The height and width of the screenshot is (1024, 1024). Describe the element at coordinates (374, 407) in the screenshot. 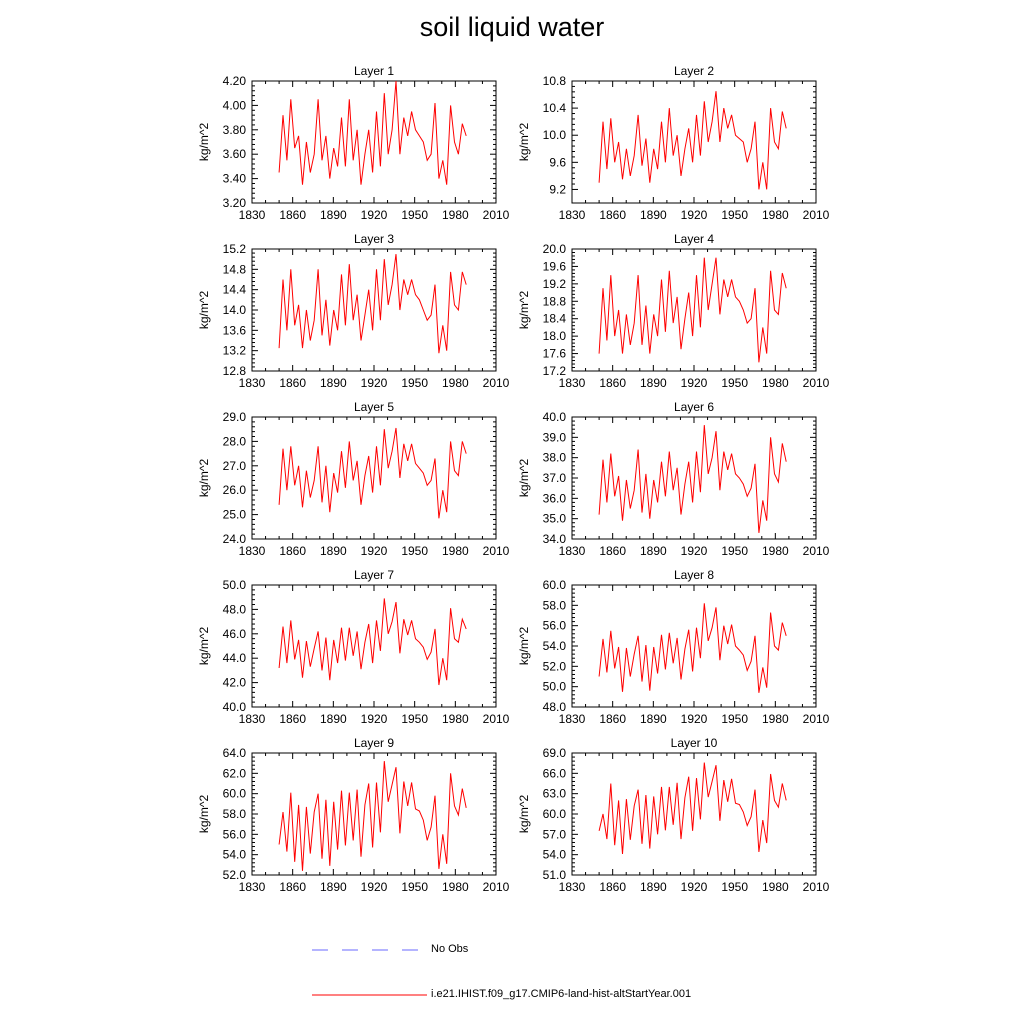

I see `panel-title: Layer 5` at that location.